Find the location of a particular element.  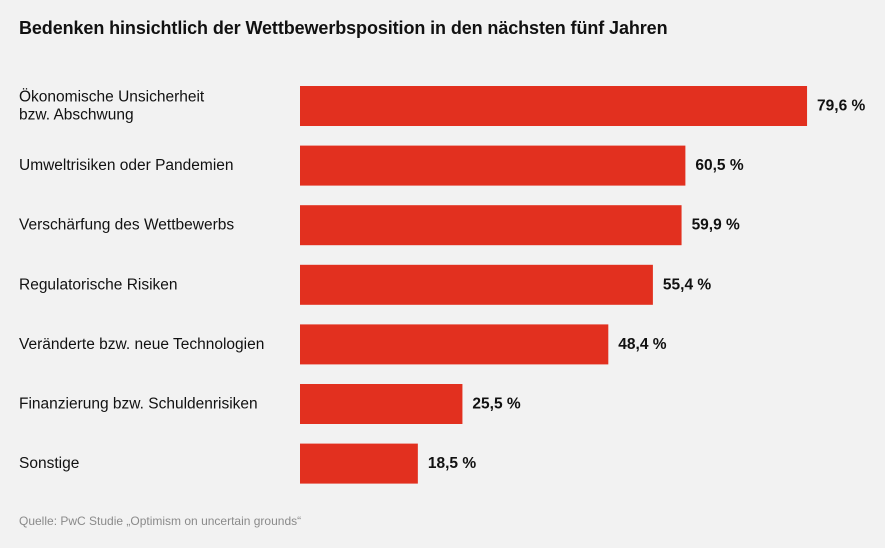

value-label-7: 18,5 % is located at coordinates (452, 463).